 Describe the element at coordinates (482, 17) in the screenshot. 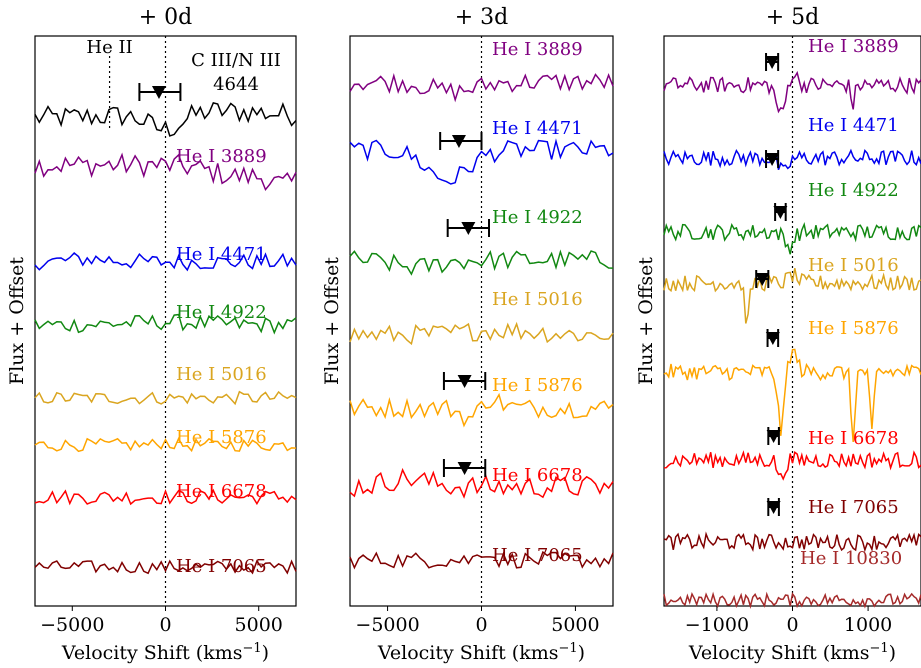

I see `panel-title: + 3d` at that location.